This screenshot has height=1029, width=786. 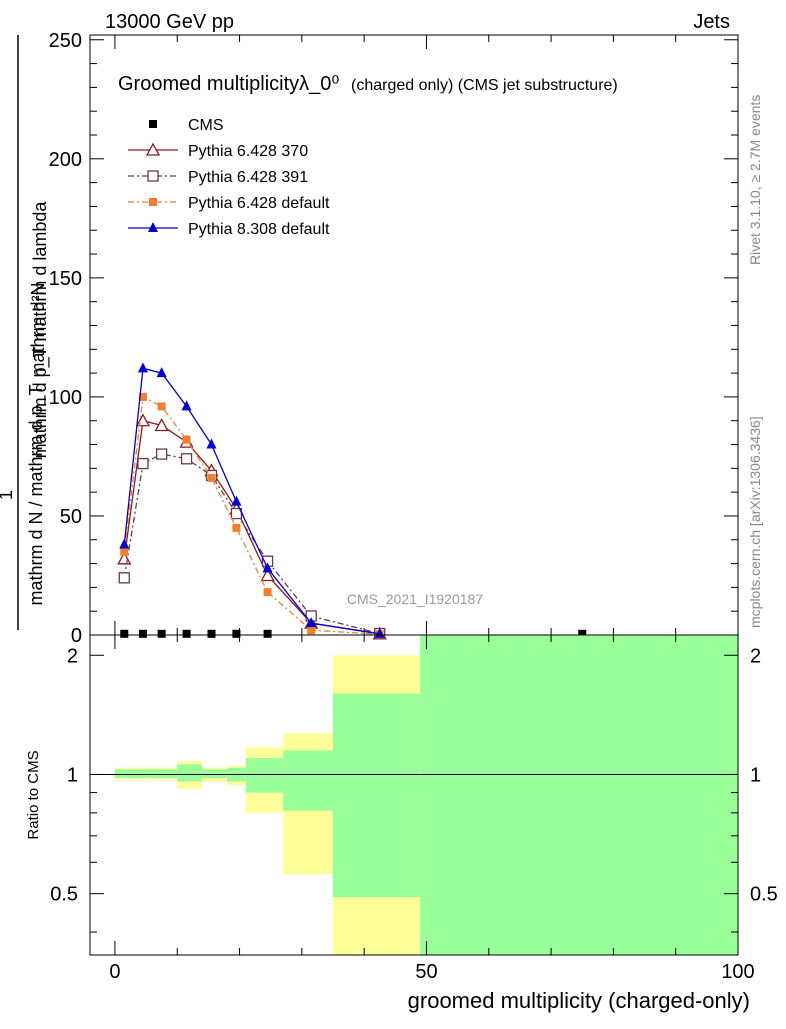 What do you see at coordinates (415, 599) in the screenshot?
I see `analysis-watermark: CMS_2021_I1920187` at bounding box center [415, 599].